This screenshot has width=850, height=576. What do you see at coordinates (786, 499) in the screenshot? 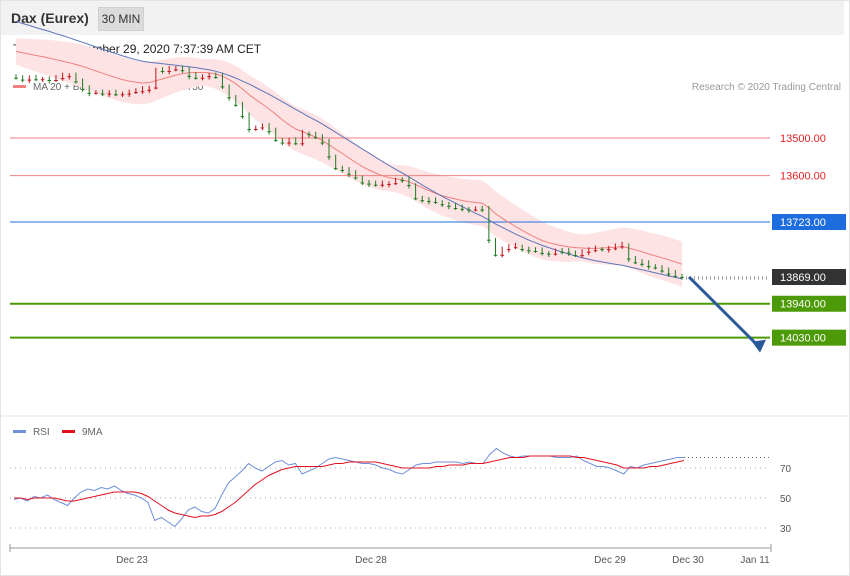
I see `rsi-tick-label: 50` at bounding box center [786, 499].